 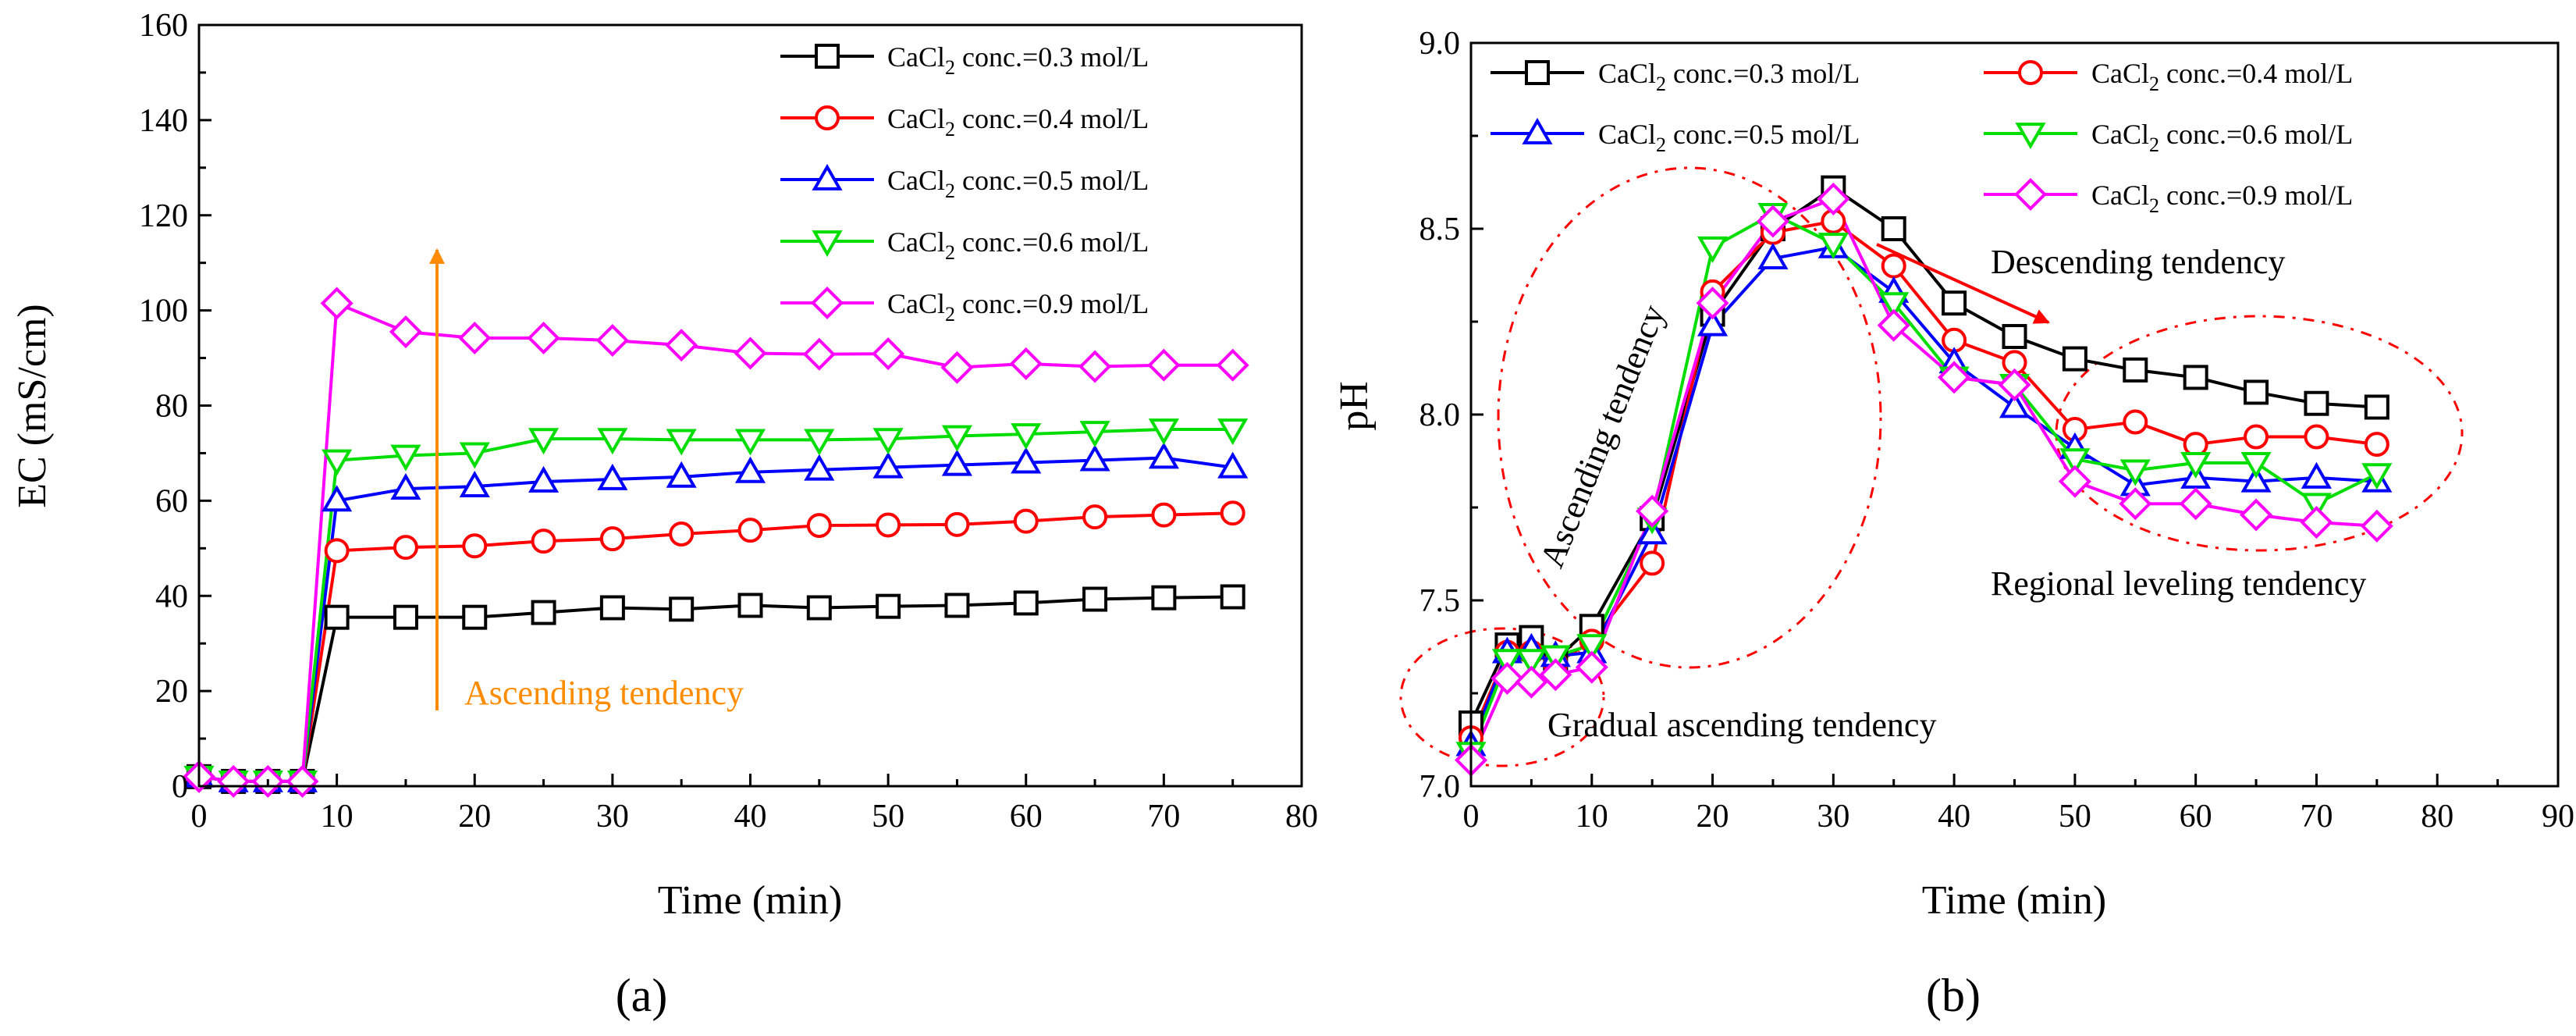 I want to click on legend-item-a-0: CaCl2 conc.=0.3 mol/L, so click(x=964, y=60).